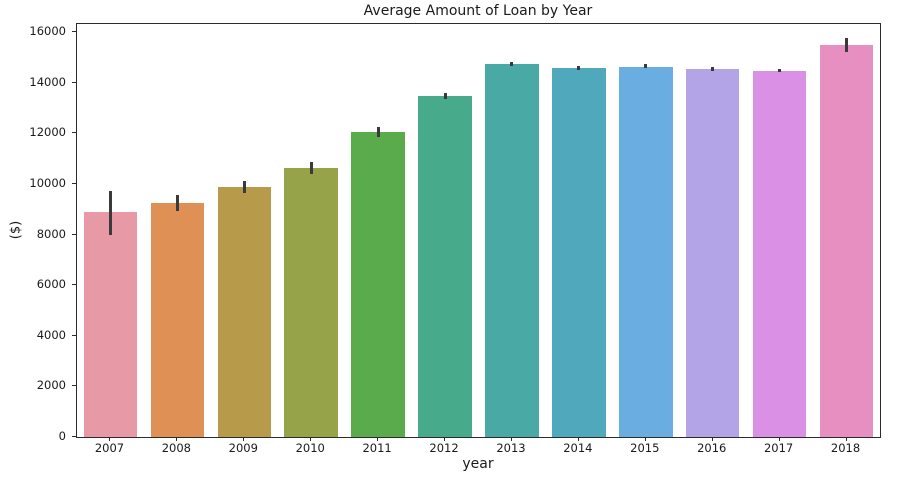 The image size is (914, 479). What do you see at coordinates (110, 324) in the screenshot?
I see `bar-2007` at bounding box center [110, 324].